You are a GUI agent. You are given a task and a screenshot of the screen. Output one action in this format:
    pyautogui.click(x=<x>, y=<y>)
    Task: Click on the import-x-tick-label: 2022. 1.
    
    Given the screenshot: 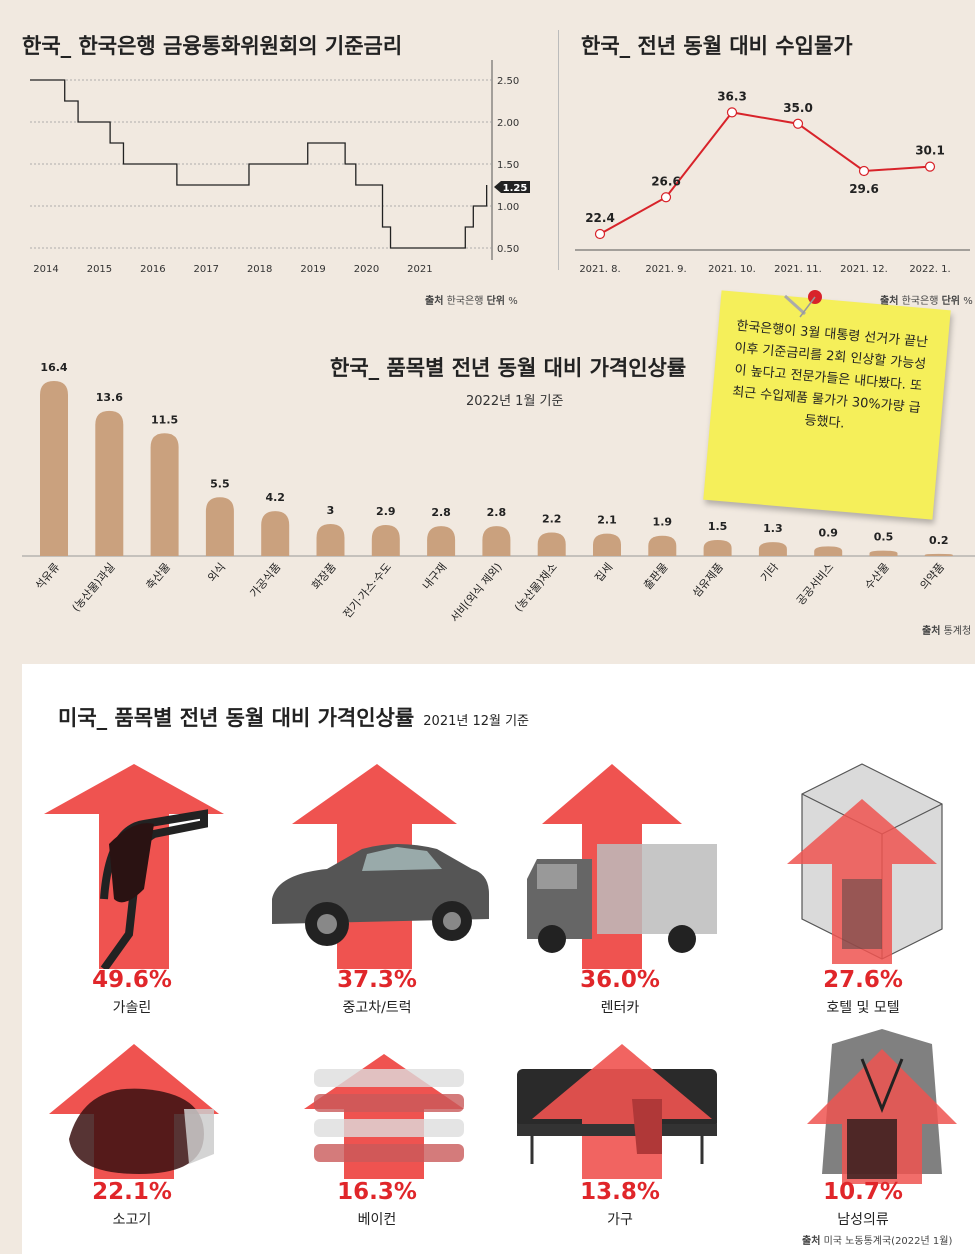 What is the action you would take?
    pyautogui.click(x=929, y=269)
    